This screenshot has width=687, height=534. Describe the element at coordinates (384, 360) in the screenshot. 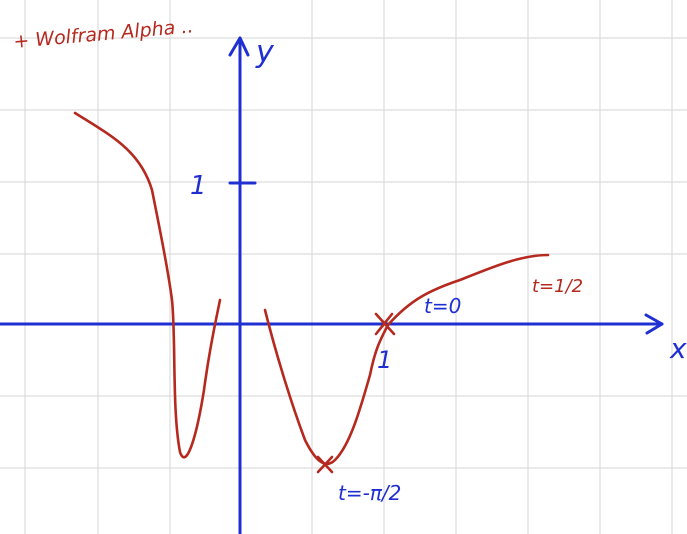

I see `x-tick-label: 1` at that location.